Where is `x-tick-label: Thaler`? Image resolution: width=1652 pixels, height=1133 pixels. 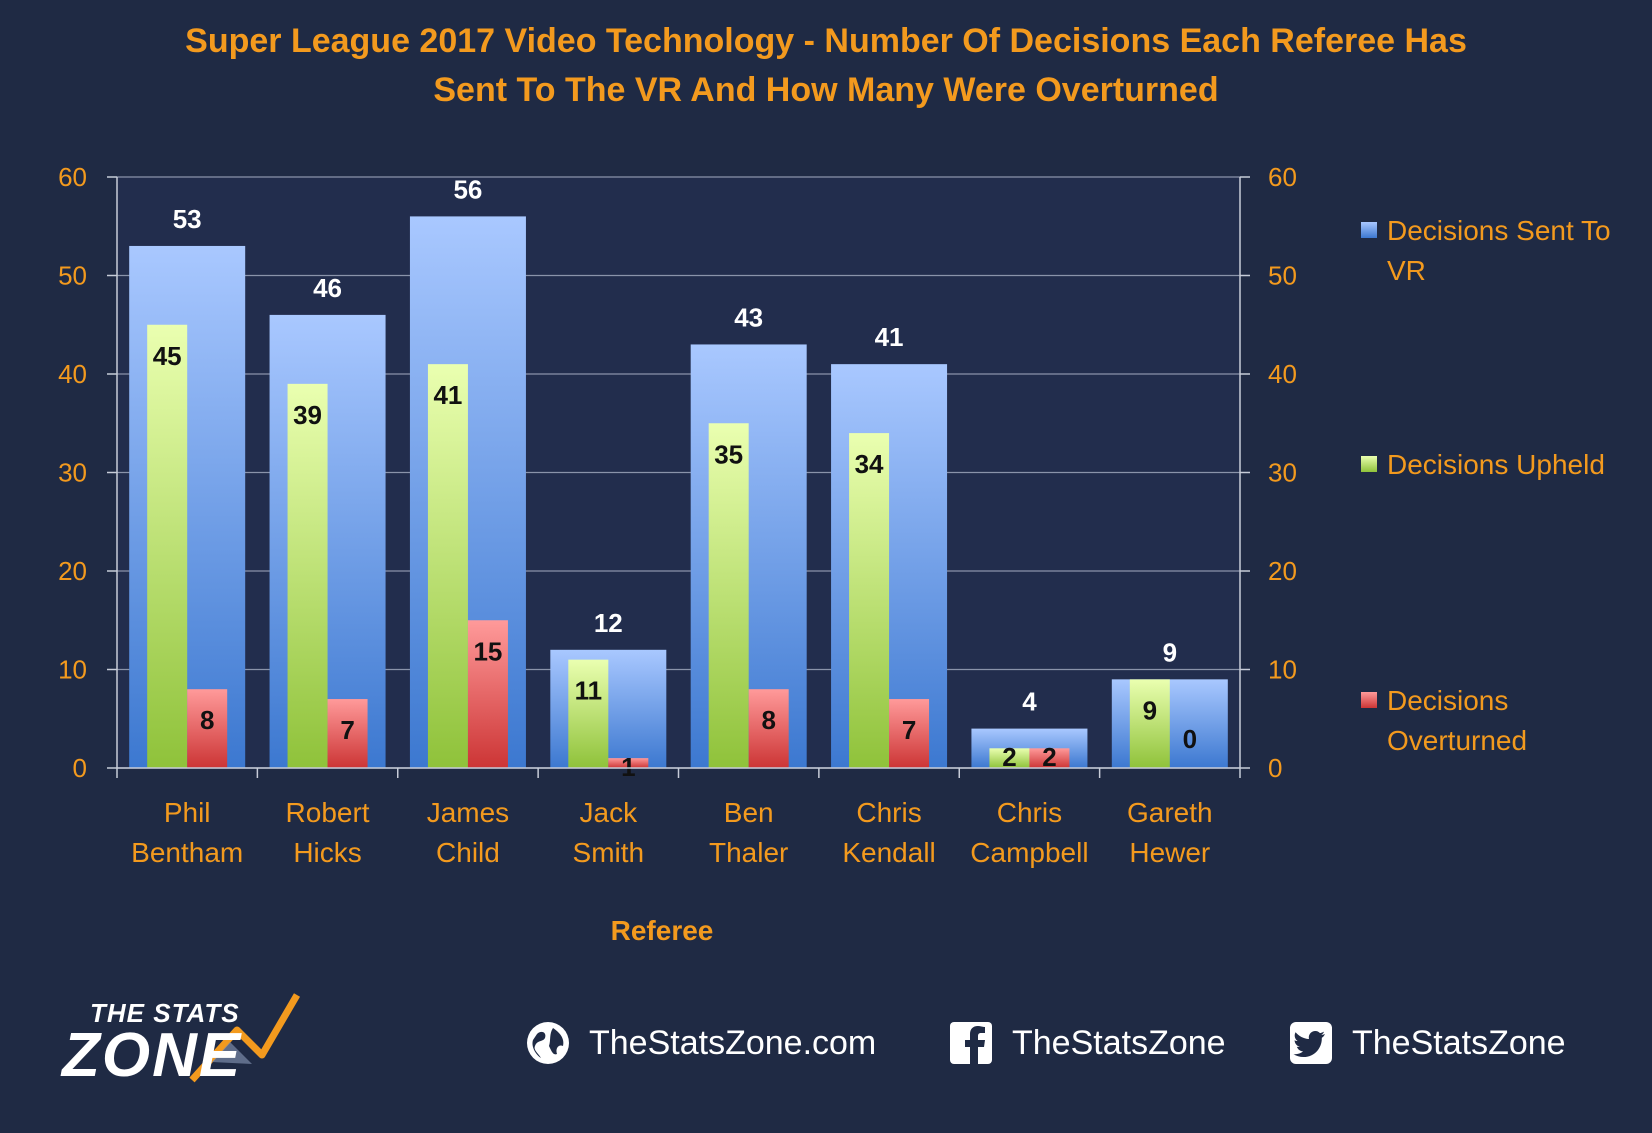 x-tick-label: Thaler is located at coordinates (748, 852).